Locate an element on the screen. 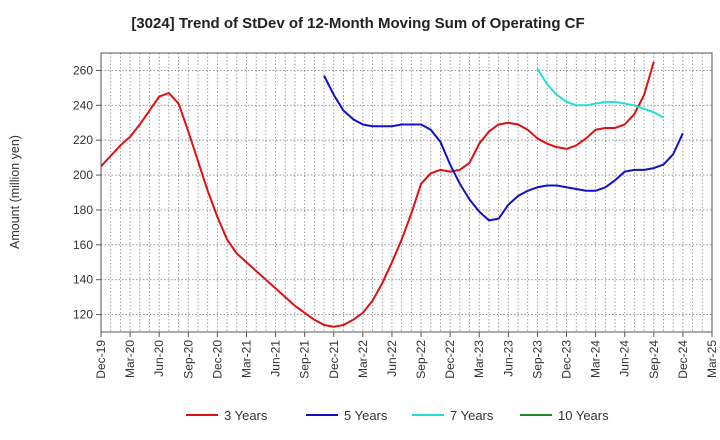  x-tick-label: Mar-23 is located at coordinates (479, 359).